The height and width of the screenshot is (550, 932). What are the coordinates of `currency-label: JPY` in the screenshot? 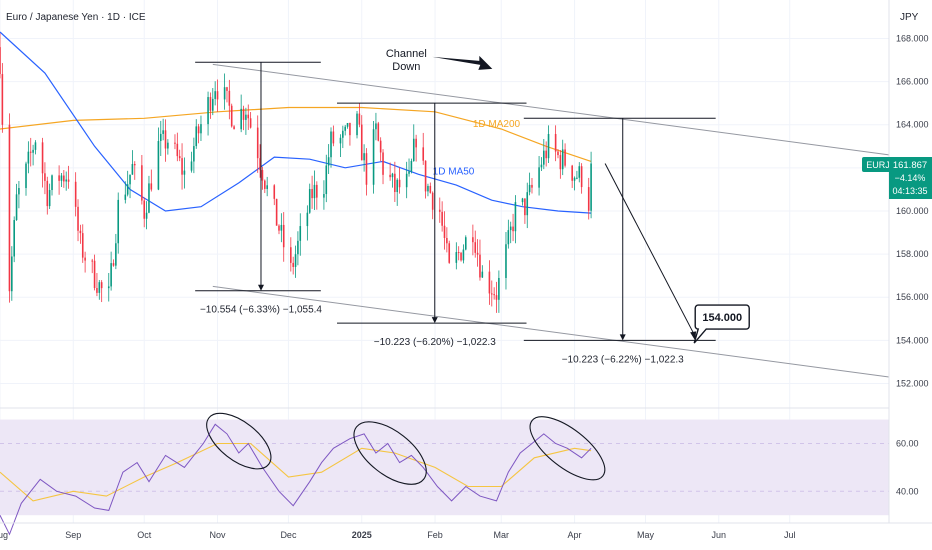 It's located at (909, 17).